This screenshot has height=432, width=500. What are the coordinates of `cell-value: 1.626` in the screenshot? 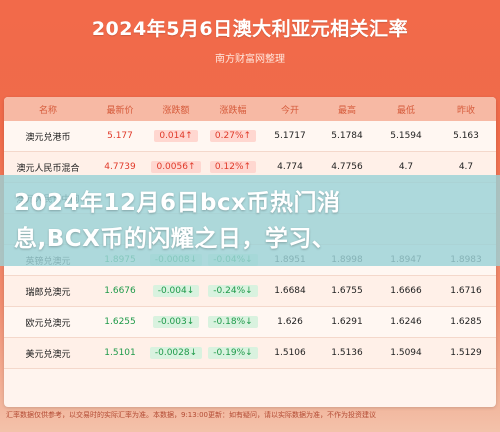 It's located at (290, 322).